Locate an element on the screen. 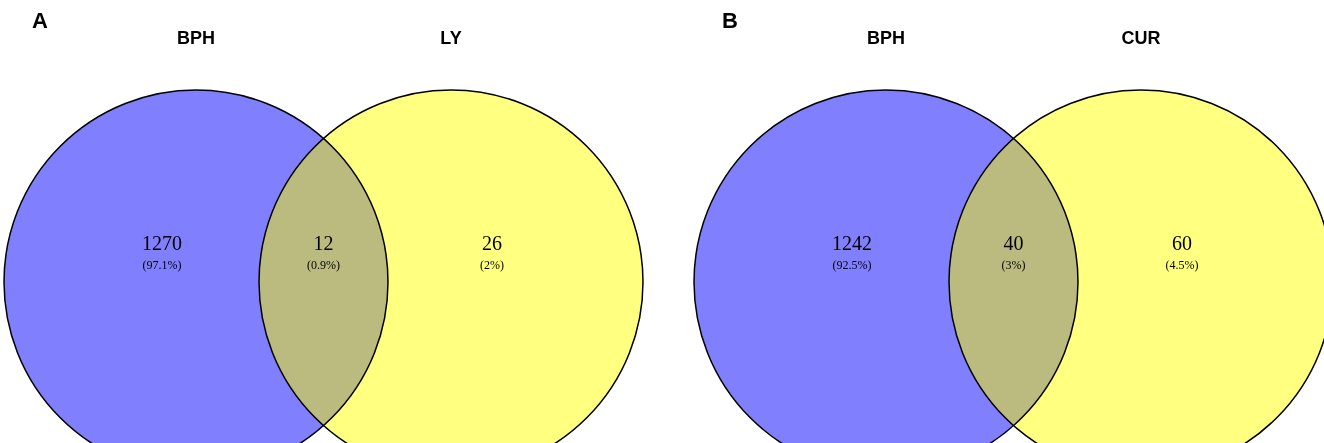 Image resolution: width=1324 pixels, height=443 pixels. text: (4.5%) is located at coordinates (1182, 265).